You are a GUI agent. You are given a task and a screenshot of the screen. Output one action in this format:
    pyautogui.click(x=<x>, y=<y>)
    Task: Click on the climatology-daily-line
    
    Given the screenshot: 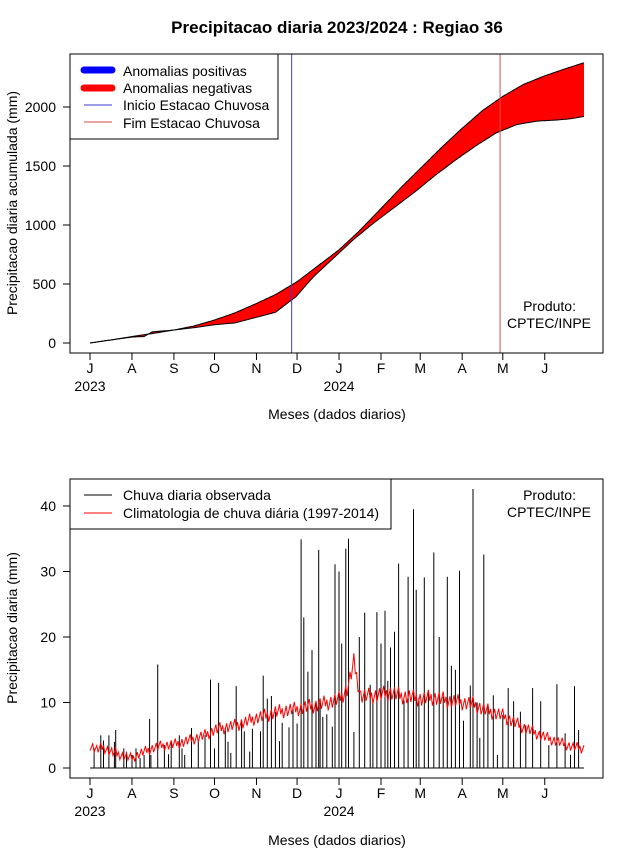 What is the action you would take?
    pyautogui.click(x=337, y=707)
    